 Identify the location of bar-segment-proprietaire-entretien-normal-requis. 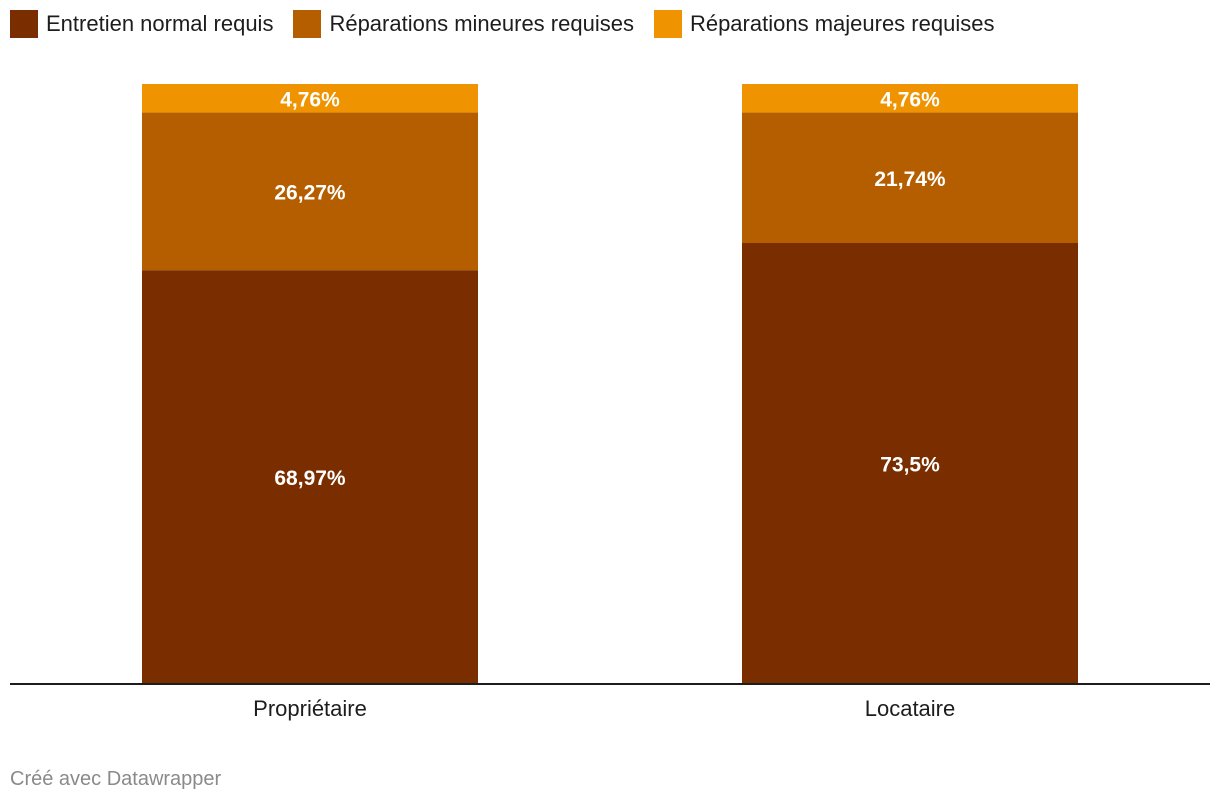
(310, 477).